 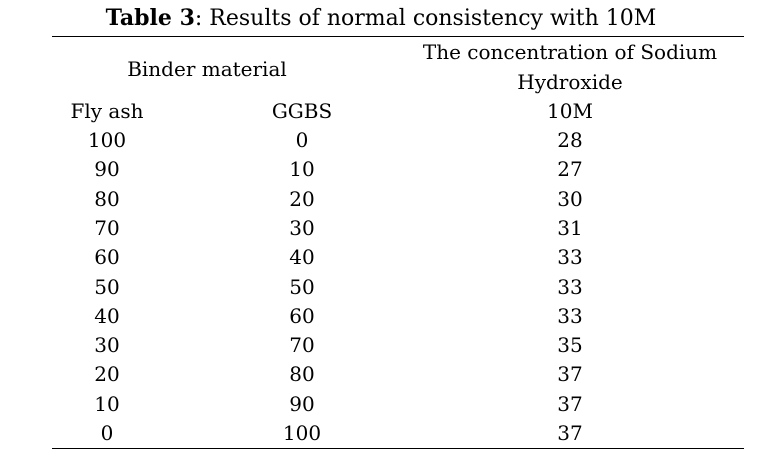 What do you see at coordinates (570, 82) in the screenshot?
I see `header-concentration-line2: Hydroxide` at bounding box center [570, 82].